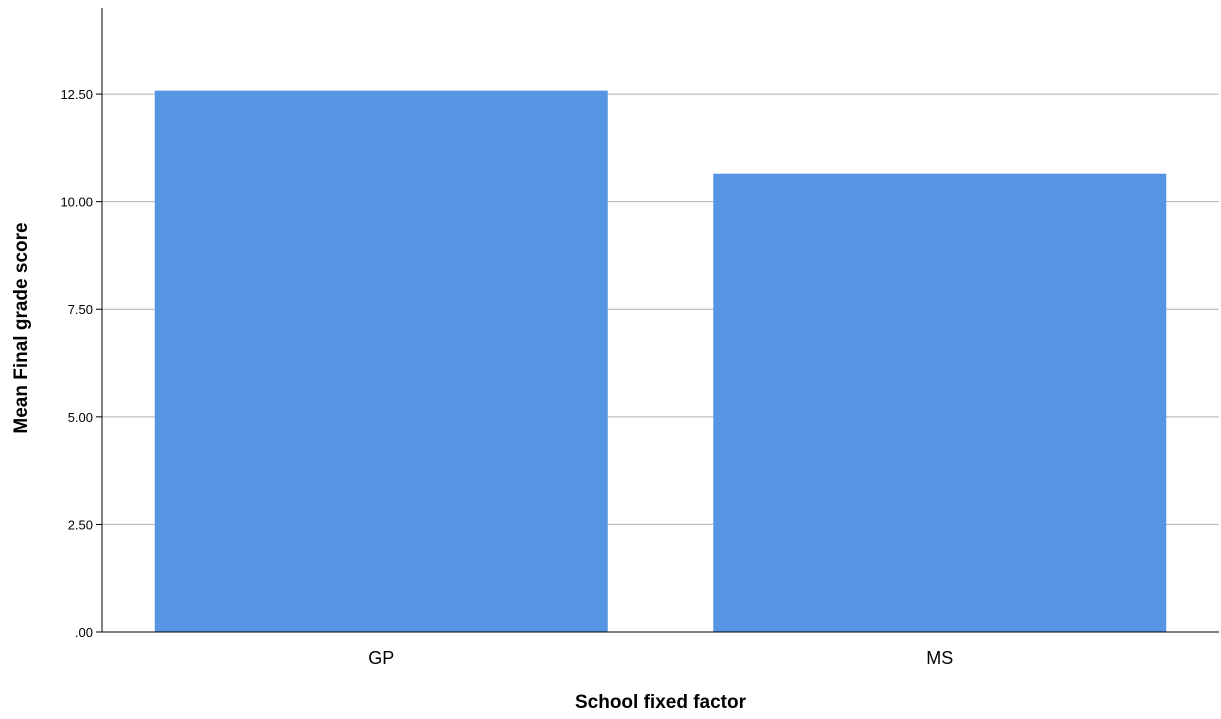 The image size is (1221, 719). Describe the element at coordinates (660, 658) in the screenshot. I see `x-category-labels: GP MS` at that location.